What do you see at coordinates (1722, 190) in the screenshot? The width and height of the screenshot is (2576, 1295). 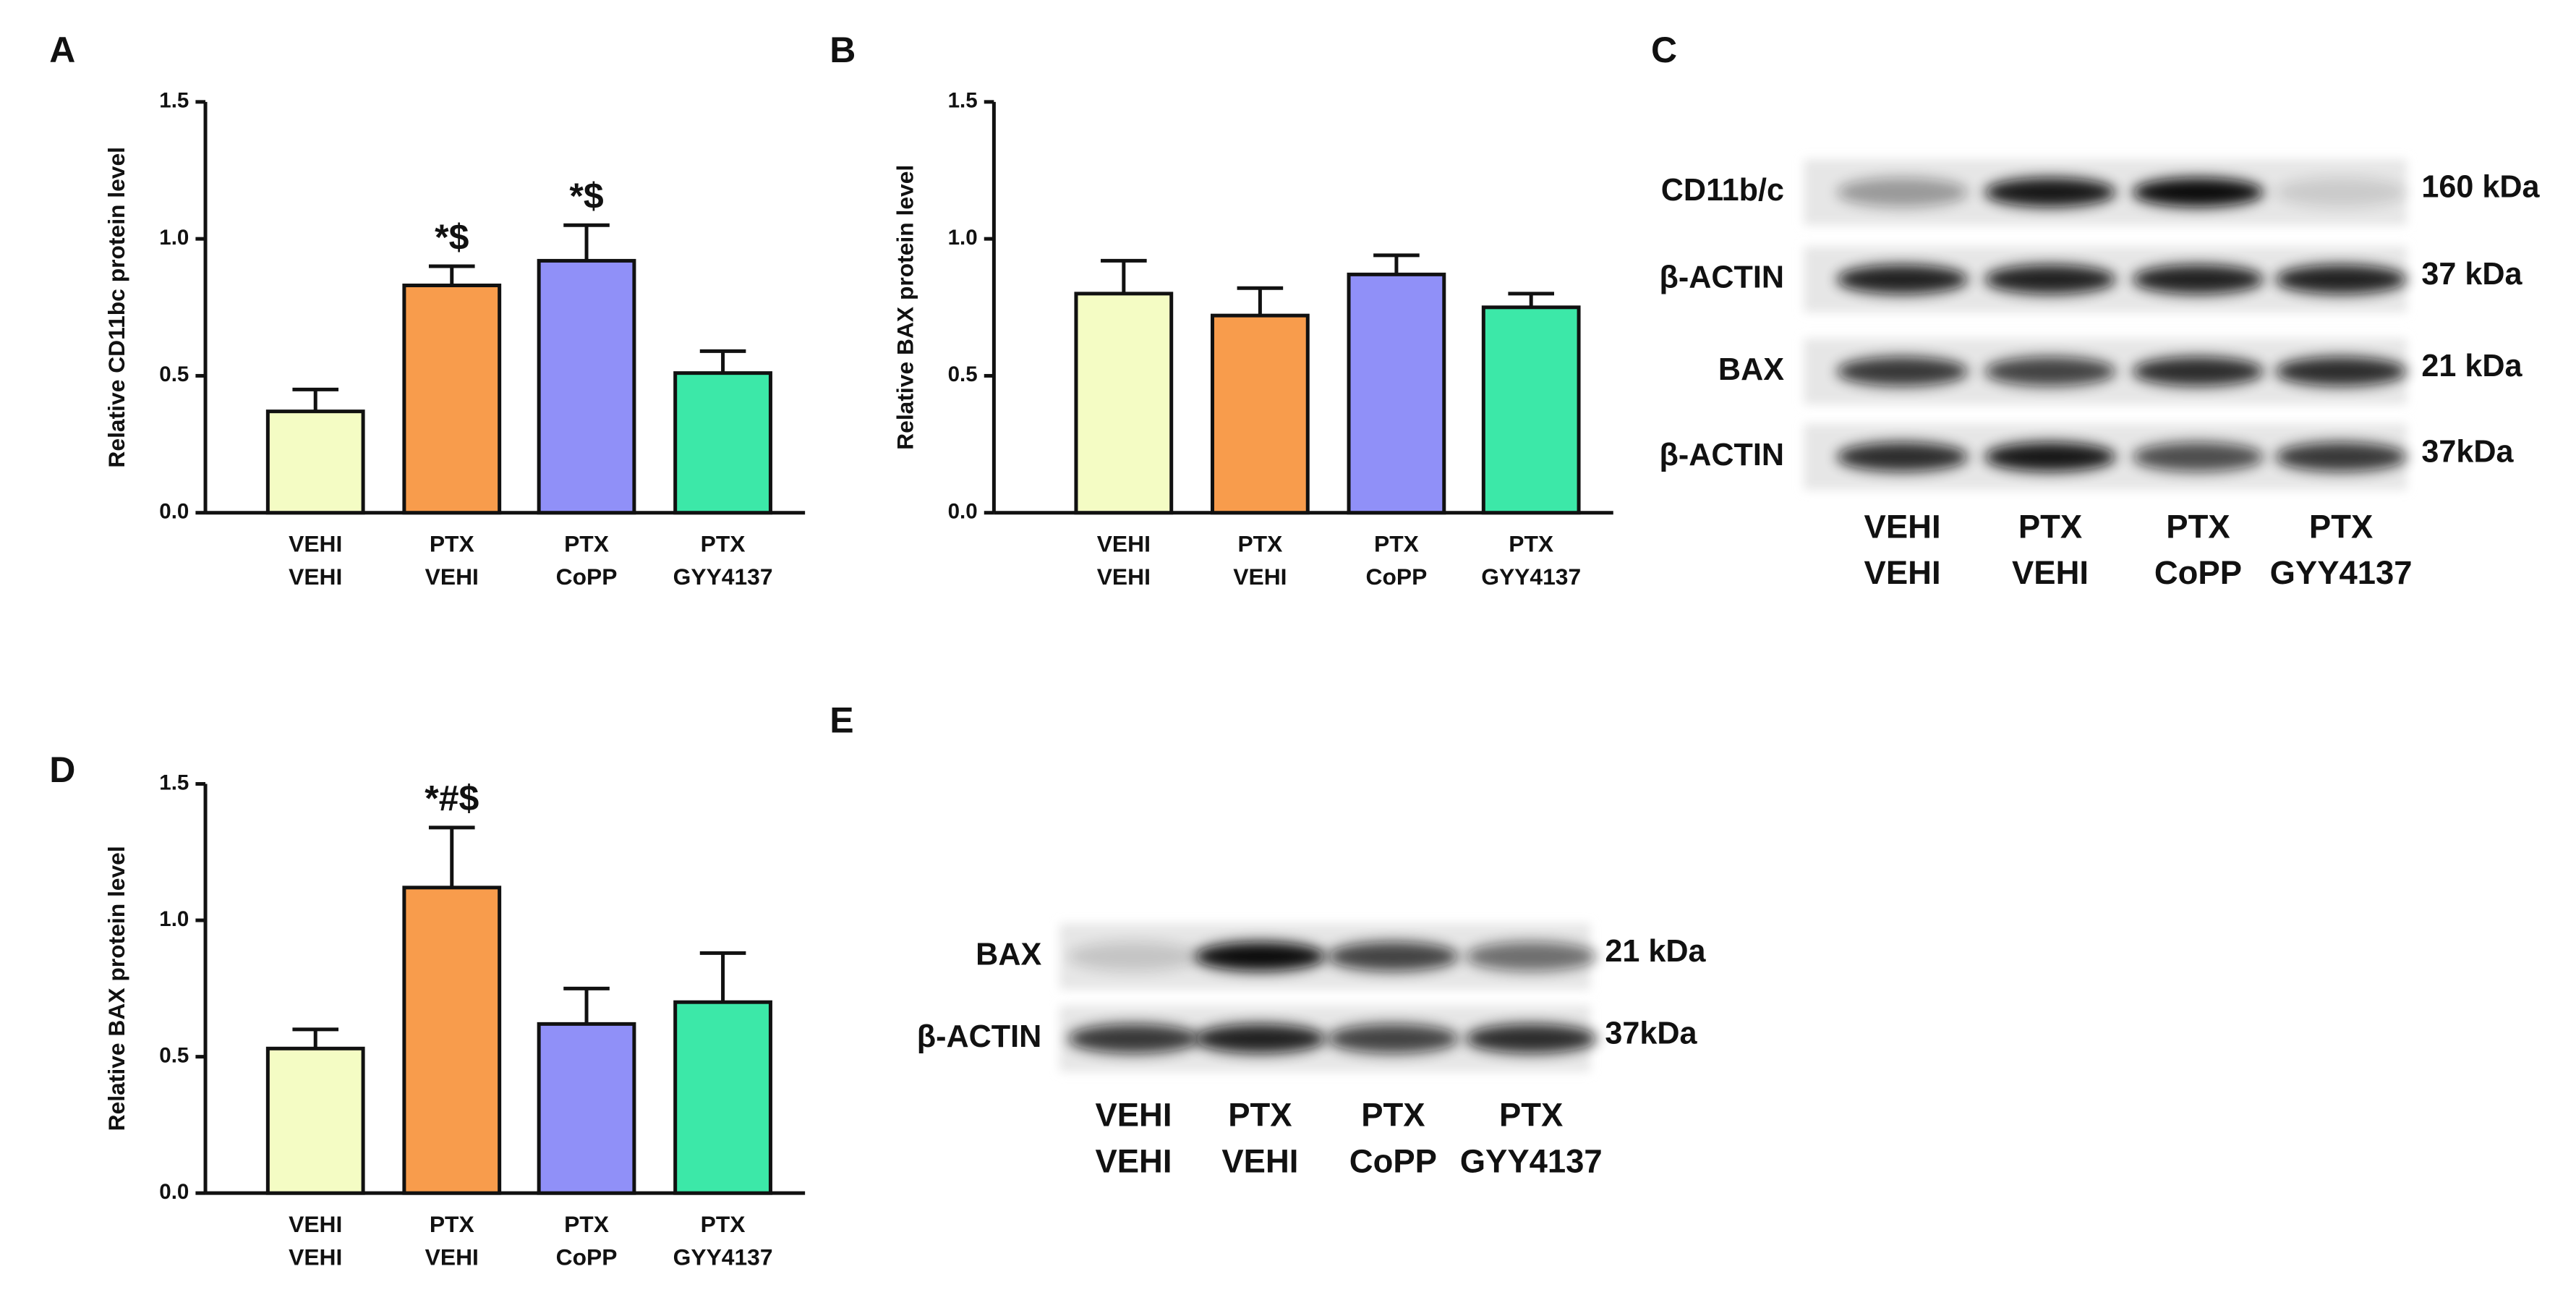 I see `blot-row-label: CD11b/c` at bounding box center [1722, 190].